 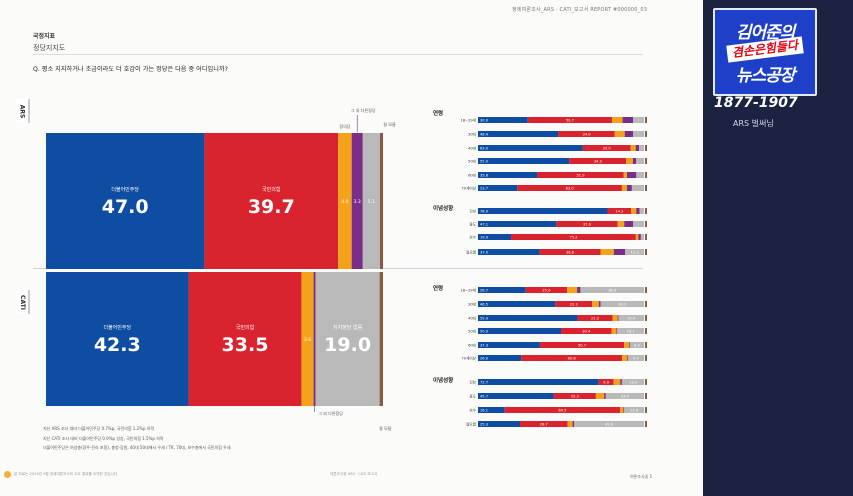 What do you see at coordinates (484, 149) in the screenshot?
I see `breakdown-value-label: 63.0` at bounding box center [484, 149].